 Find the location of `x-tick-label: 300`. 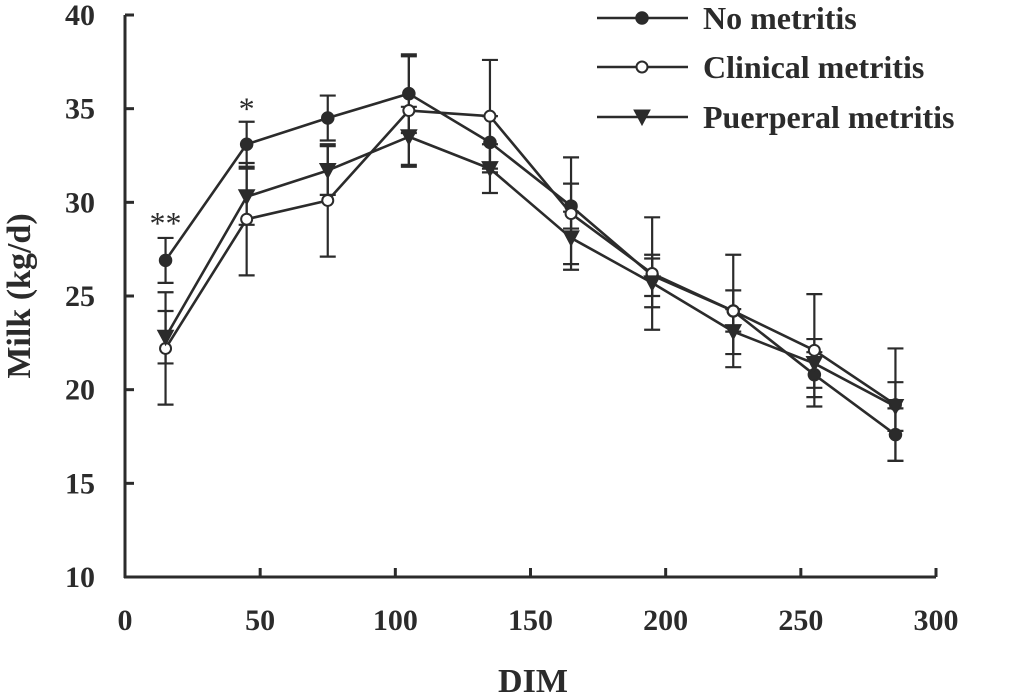

x-tick-label: 300 is located at coordinates (936, 620).